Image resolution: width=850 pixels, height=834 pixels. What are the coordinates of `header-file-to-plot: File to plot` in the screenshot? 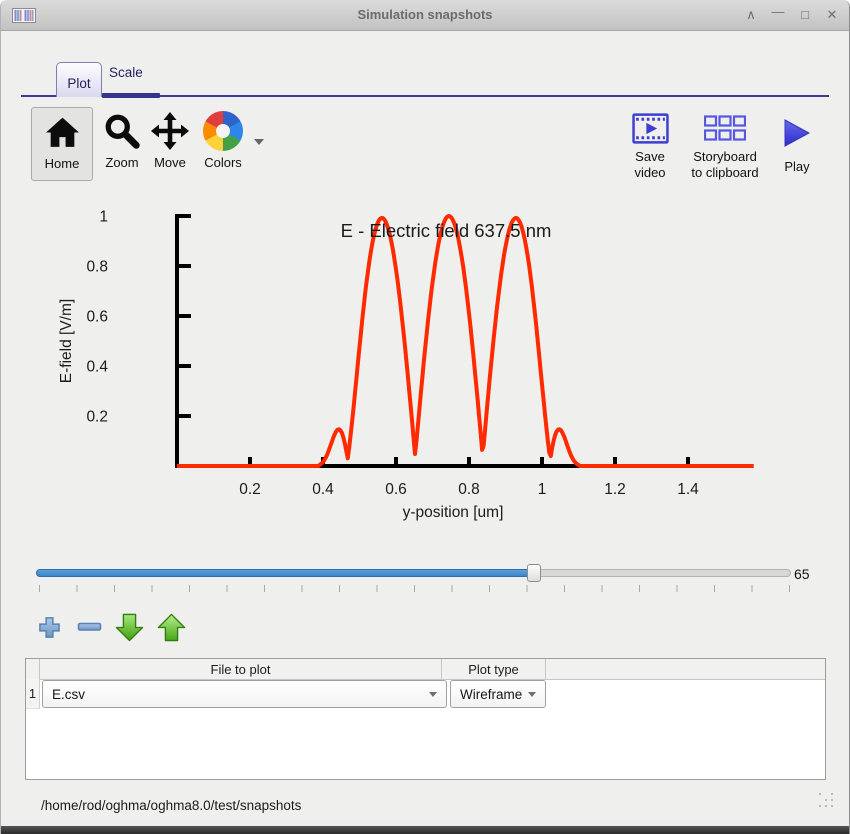 It's located at (241, 669).